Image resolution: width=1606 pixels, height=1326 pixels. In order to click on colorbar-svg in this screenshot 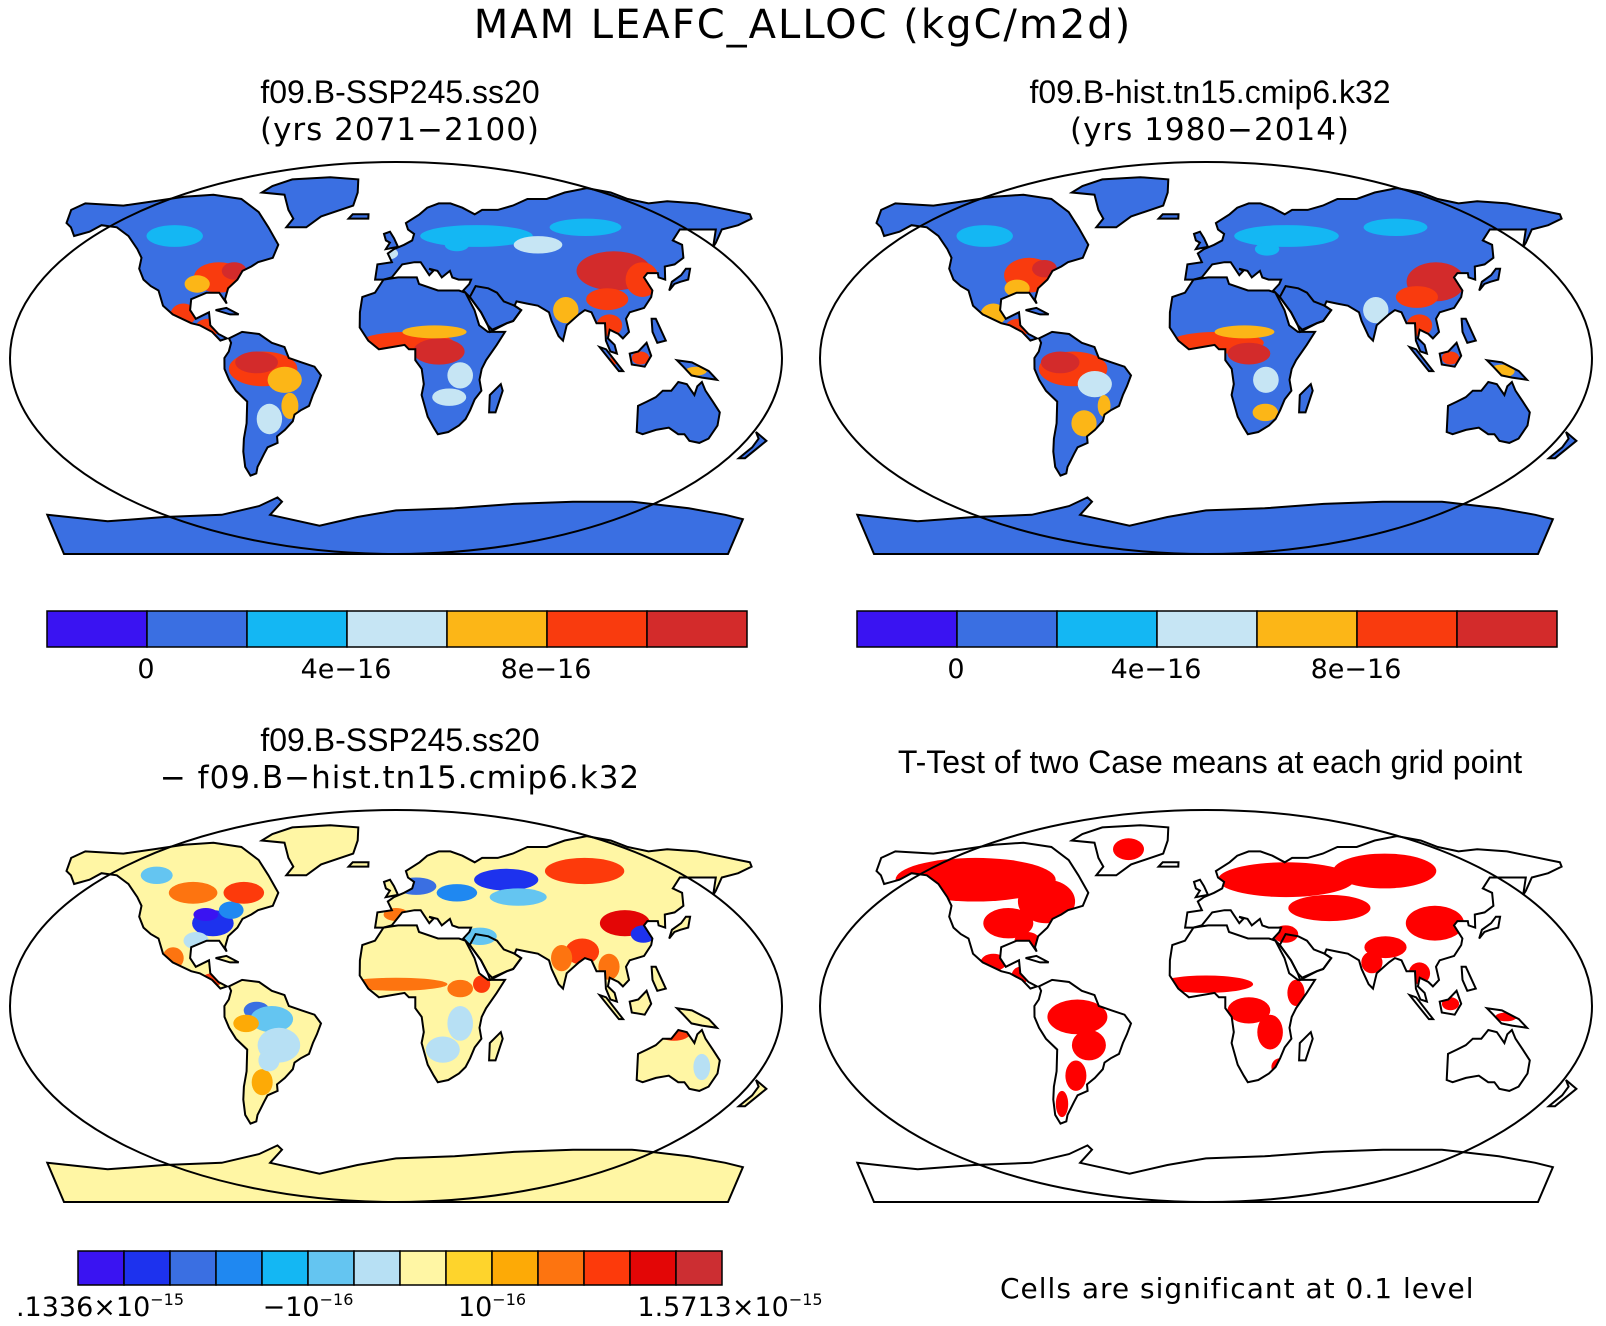, I will do `click(1207, 629)`.